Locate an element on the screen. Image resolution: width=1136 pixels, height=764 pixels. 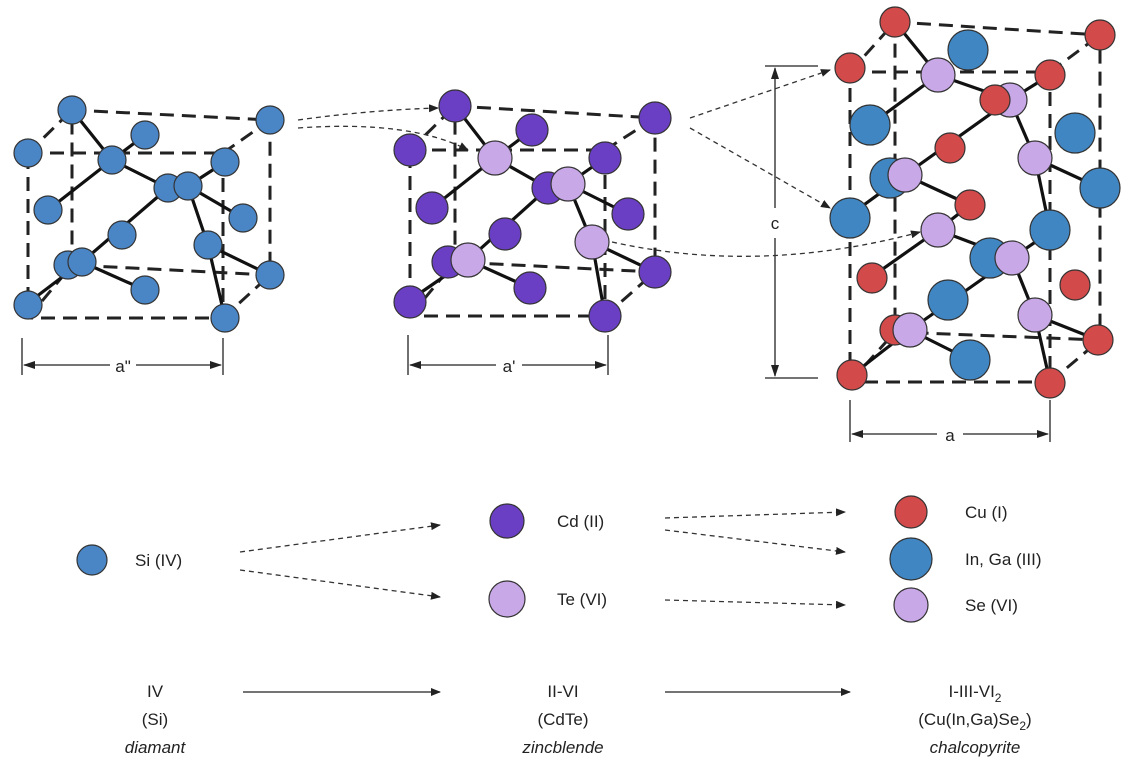
cd-legend-label: Cd (II) is located at coordinates (580, 521).